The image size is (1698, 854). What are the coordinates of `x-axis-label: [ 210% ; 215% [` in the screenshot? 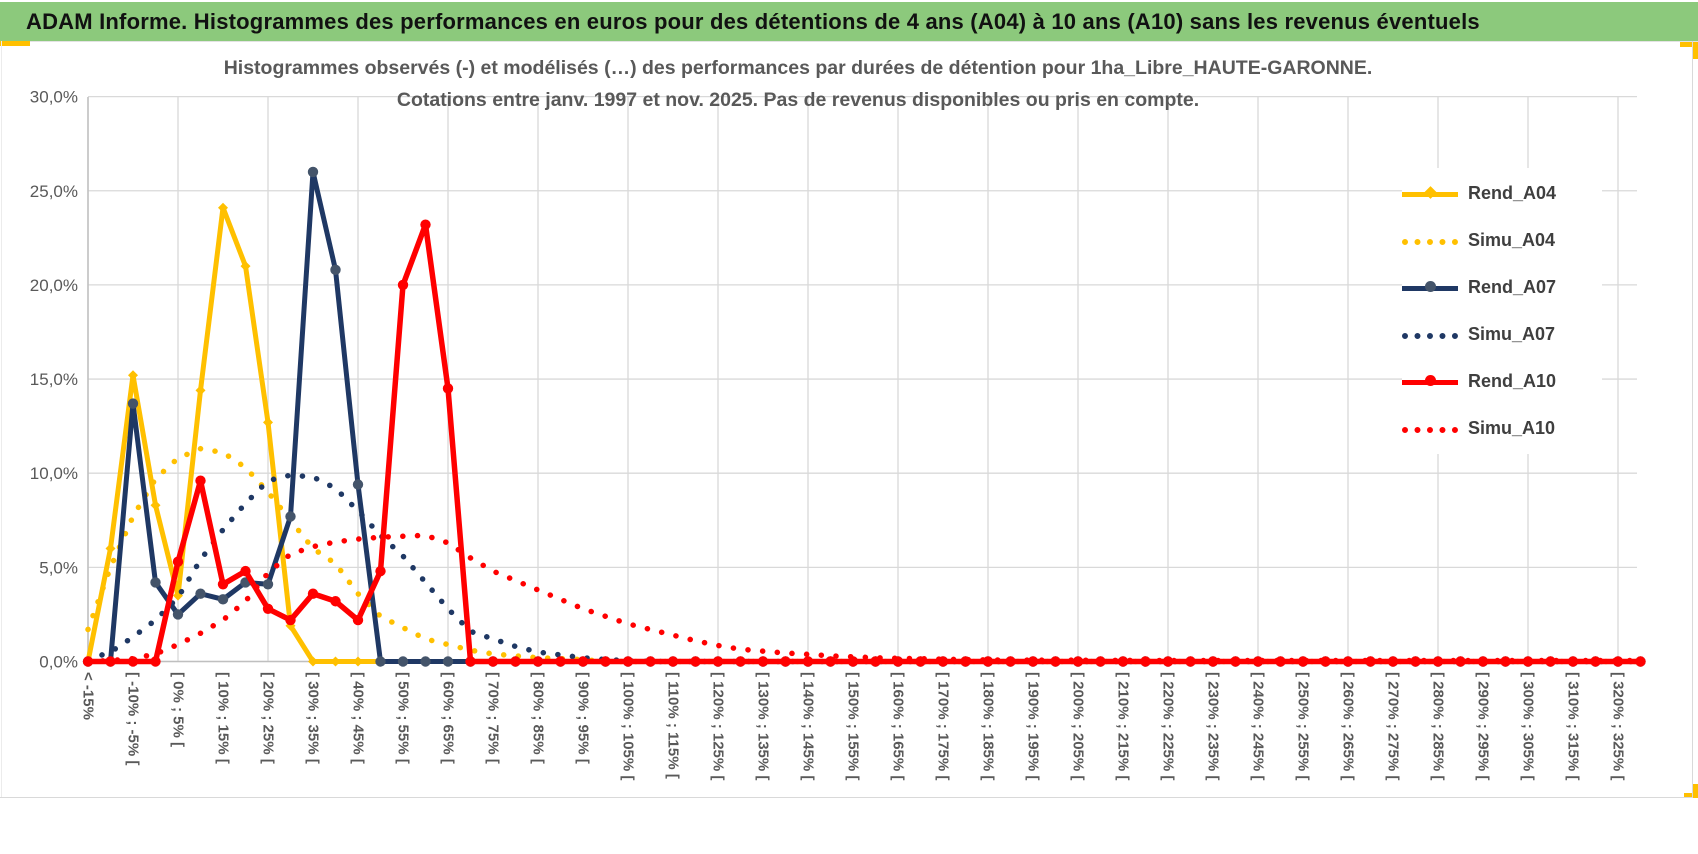 It's located at (1123, 726).